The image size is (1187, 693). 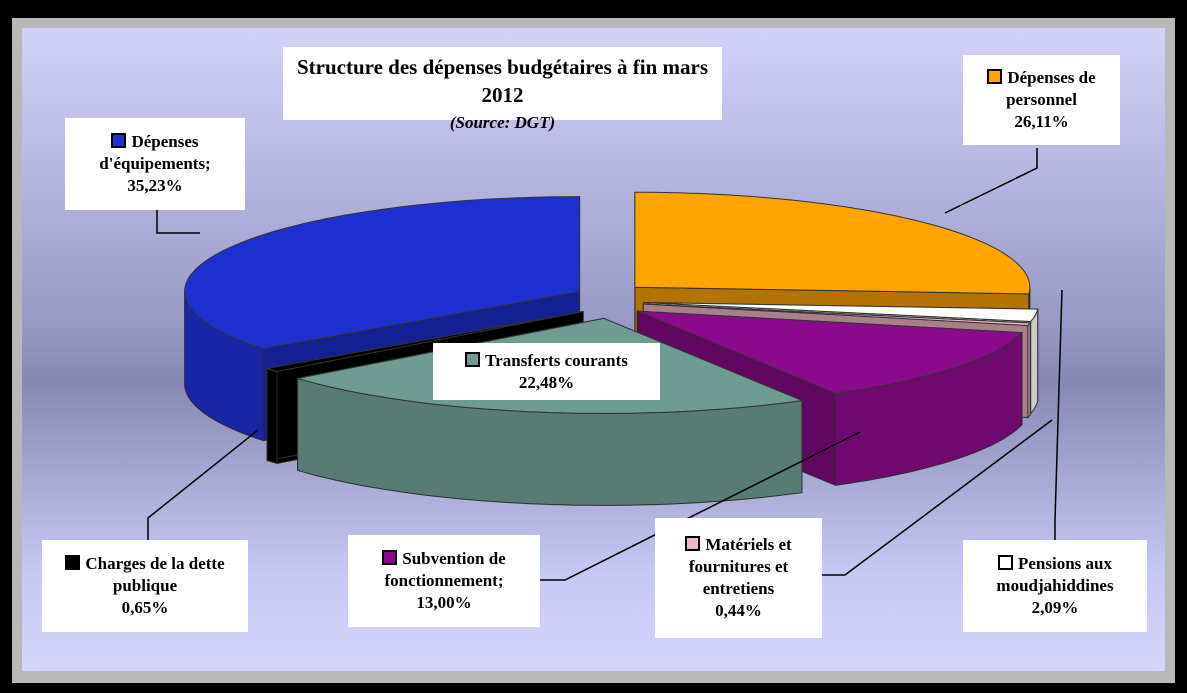 What do you see at coordinates (155, 152) in the screenshot?
I see `label-name: Dépenses d'équipements;` at bounding box center [155, 152].